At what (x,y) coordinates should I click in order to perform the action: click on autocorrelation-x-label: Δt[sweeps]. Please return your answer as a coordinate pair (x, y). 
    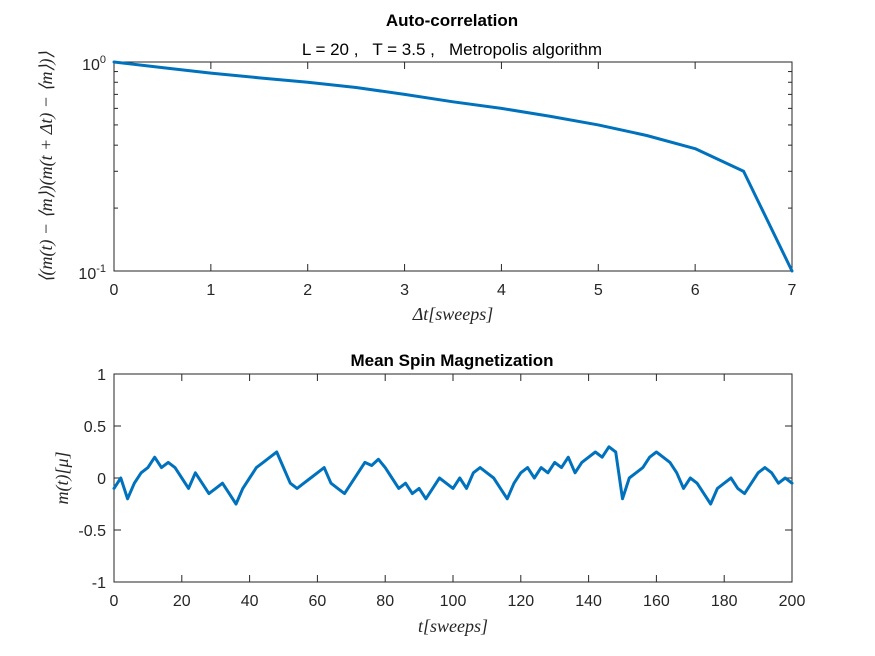
    Looking at the image, I should click on (453, 314).